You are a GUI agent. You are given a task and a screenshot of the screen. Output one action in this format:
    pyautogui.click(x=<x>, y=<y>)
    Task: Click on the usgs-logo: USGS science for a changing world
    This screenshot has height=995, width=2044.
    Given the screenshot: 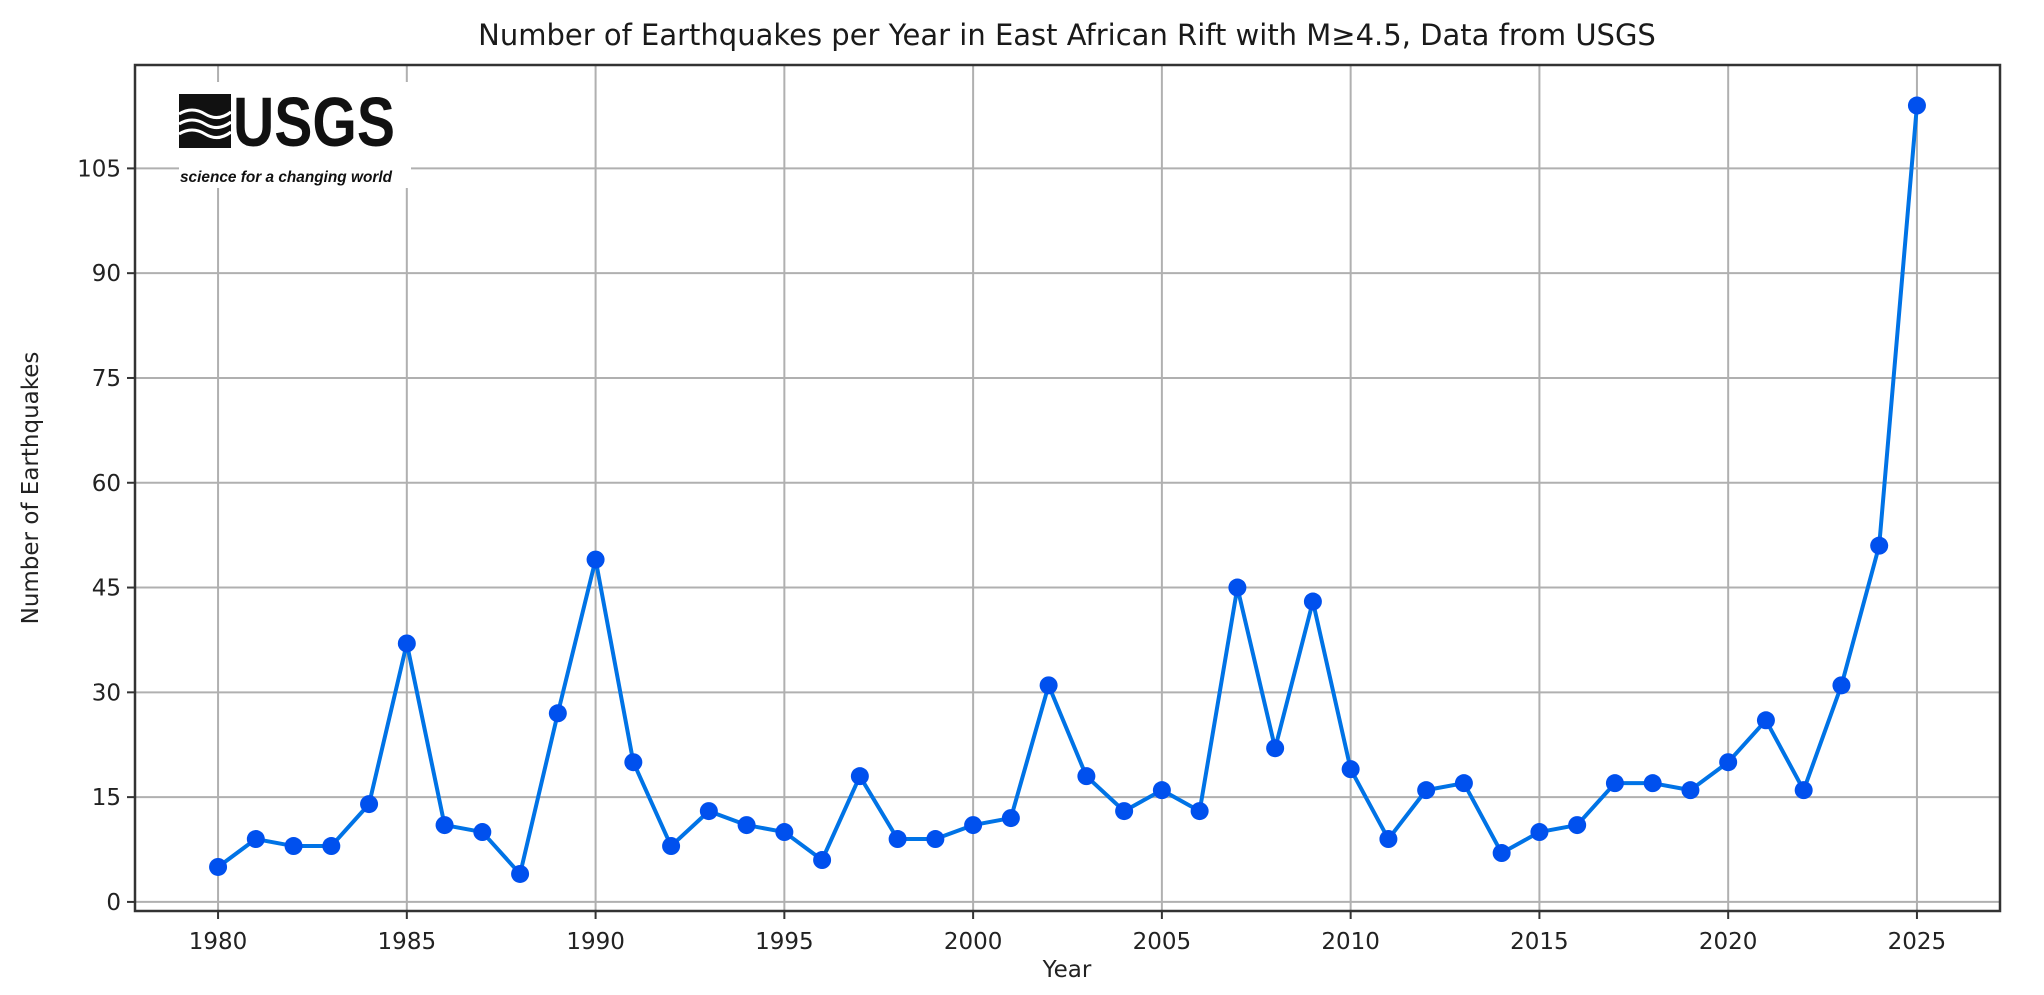 What is the action you would take?
    pyautogui.click(x=294, y=135)
    